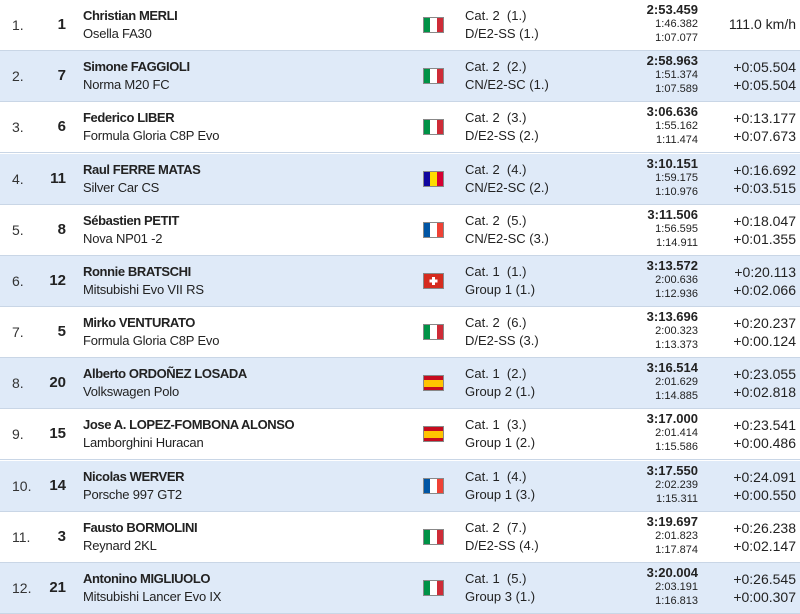 Image resolution: width=800 pixels, height=614 pixels. Describe the element at coordinates (507, 85) in the screenshot. I see `class: CN/E2-SC (1.)` at that location.